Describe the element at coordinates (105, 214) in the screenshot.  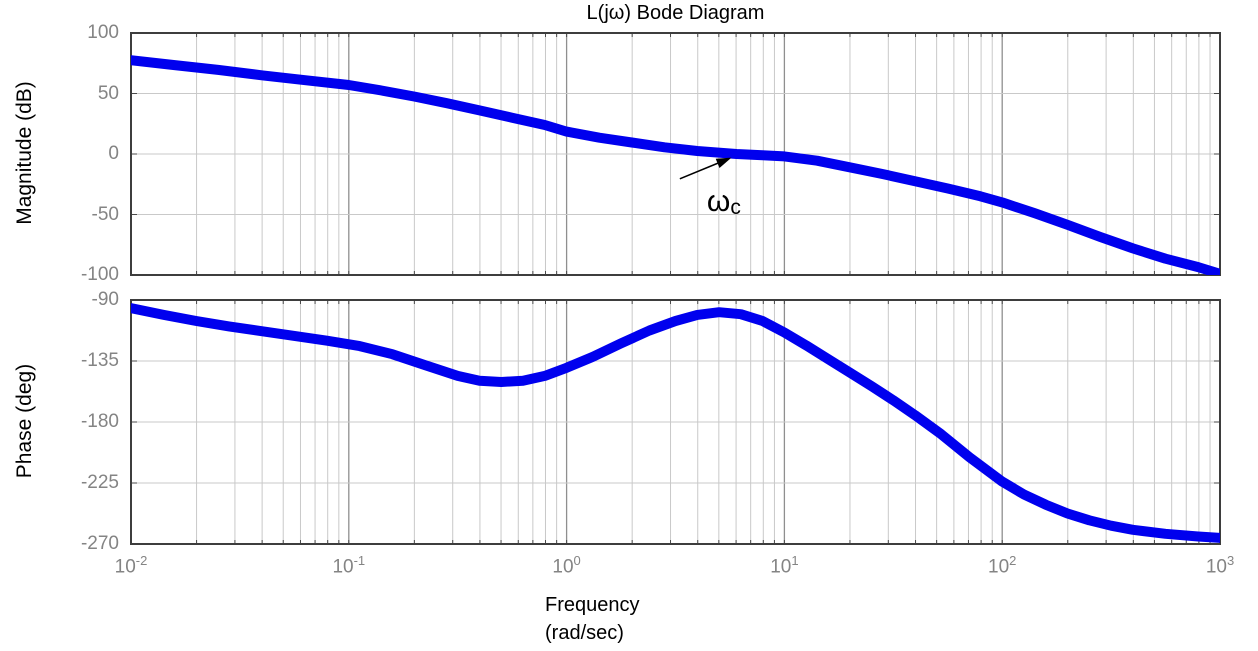
I see `magnitude-tick-label: -50` at that location.